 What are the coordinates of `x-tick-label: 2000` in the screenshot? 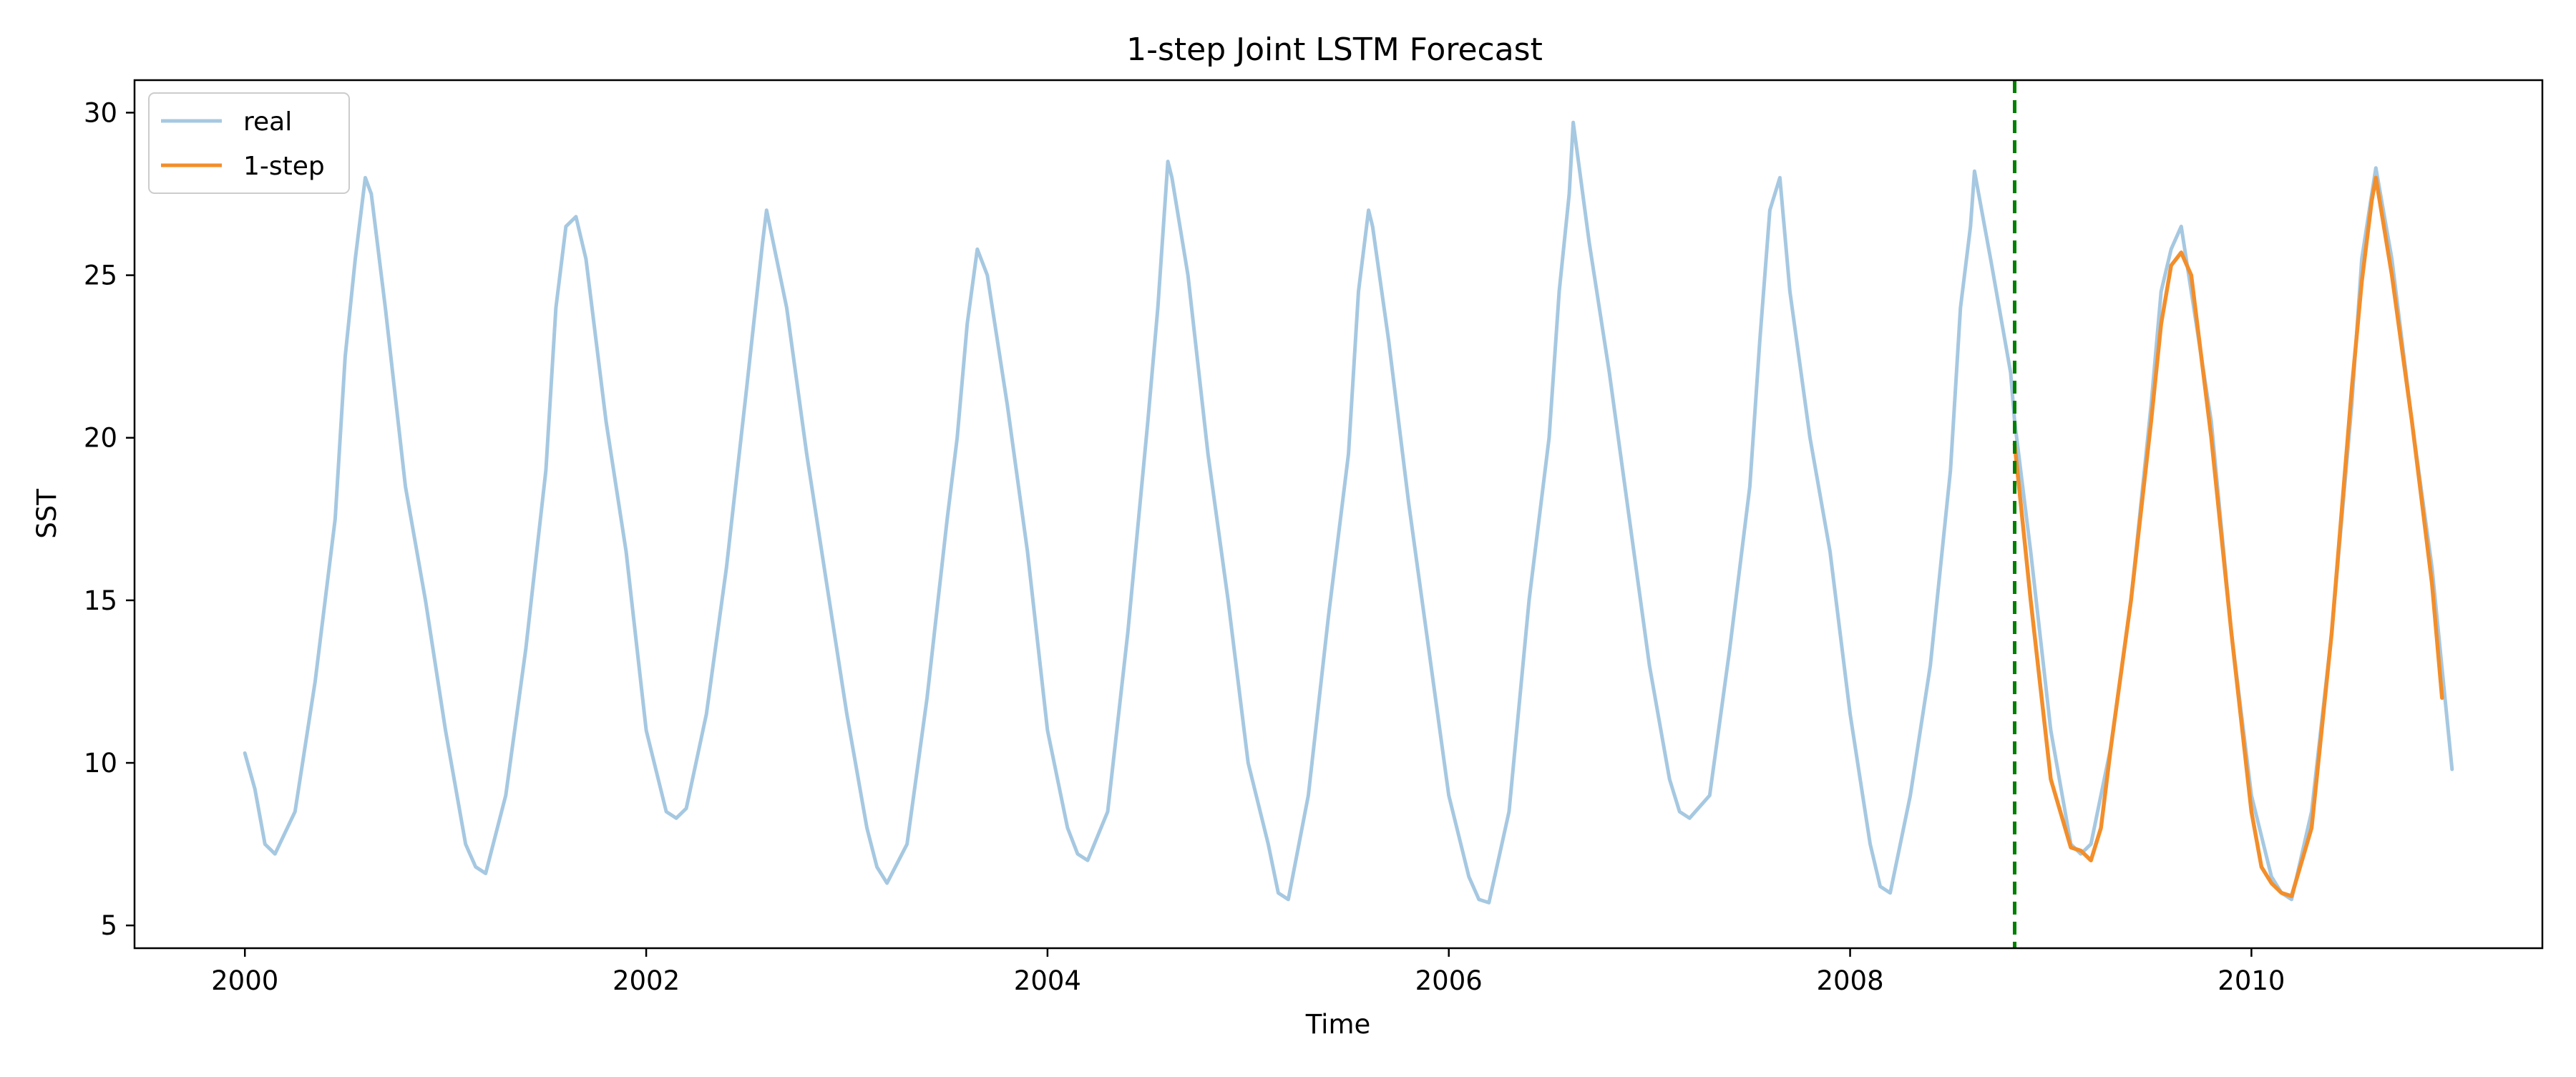 It's located at (244, 980).